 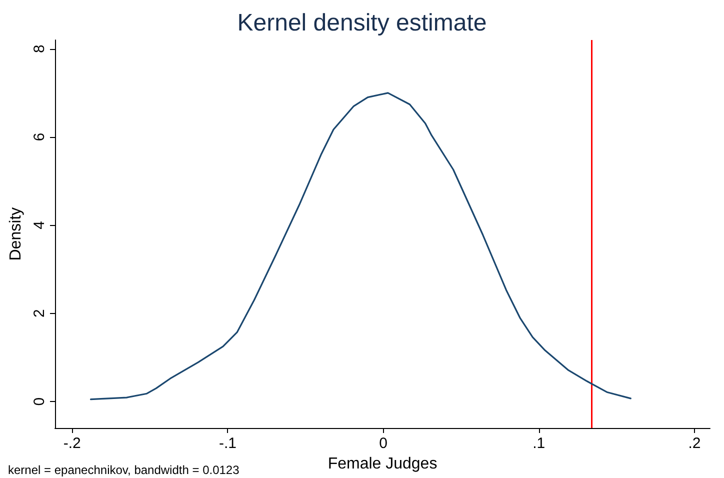 What do you see at coordinates (362, 23) in the screenshot?
I see `chart-title: Kernel density estimate` at bounding box center [362, 23].